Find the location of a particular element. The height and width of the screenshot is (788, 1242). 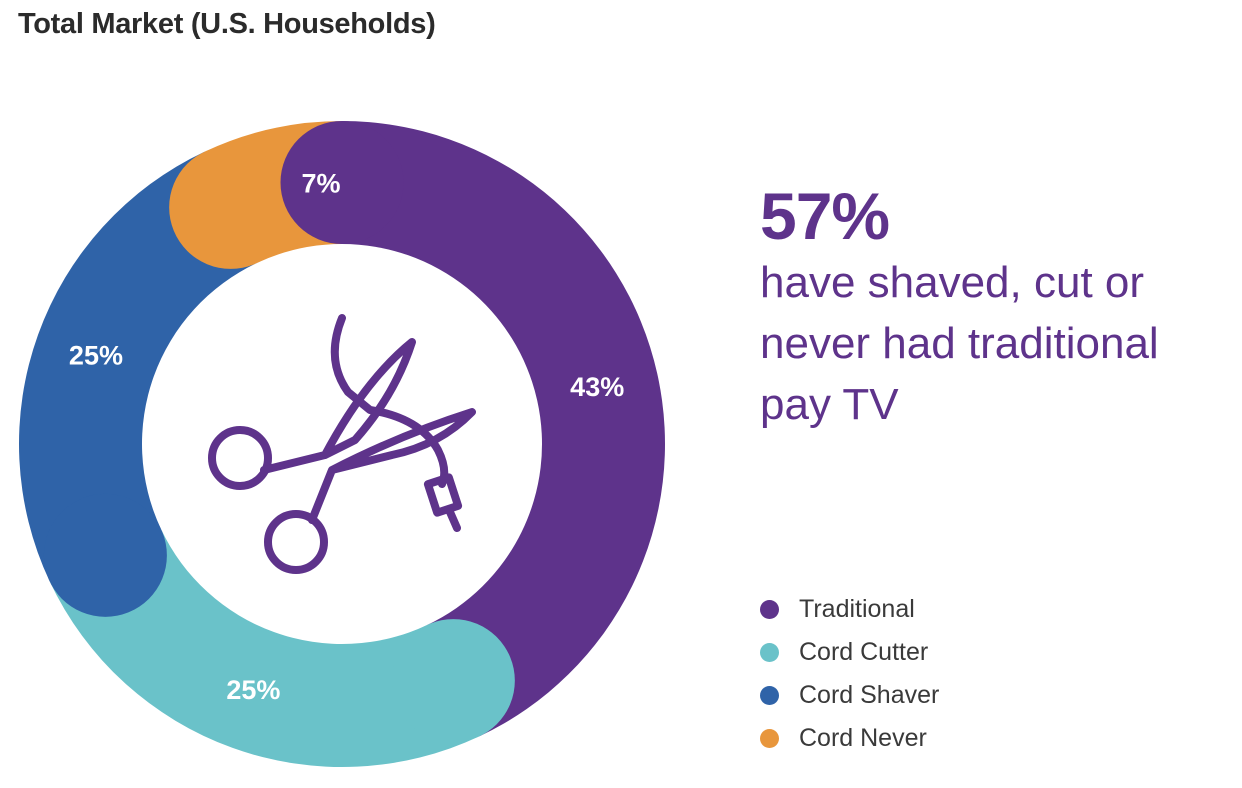

donut-segment-cap-traditional is located at coordinates (342, 182).